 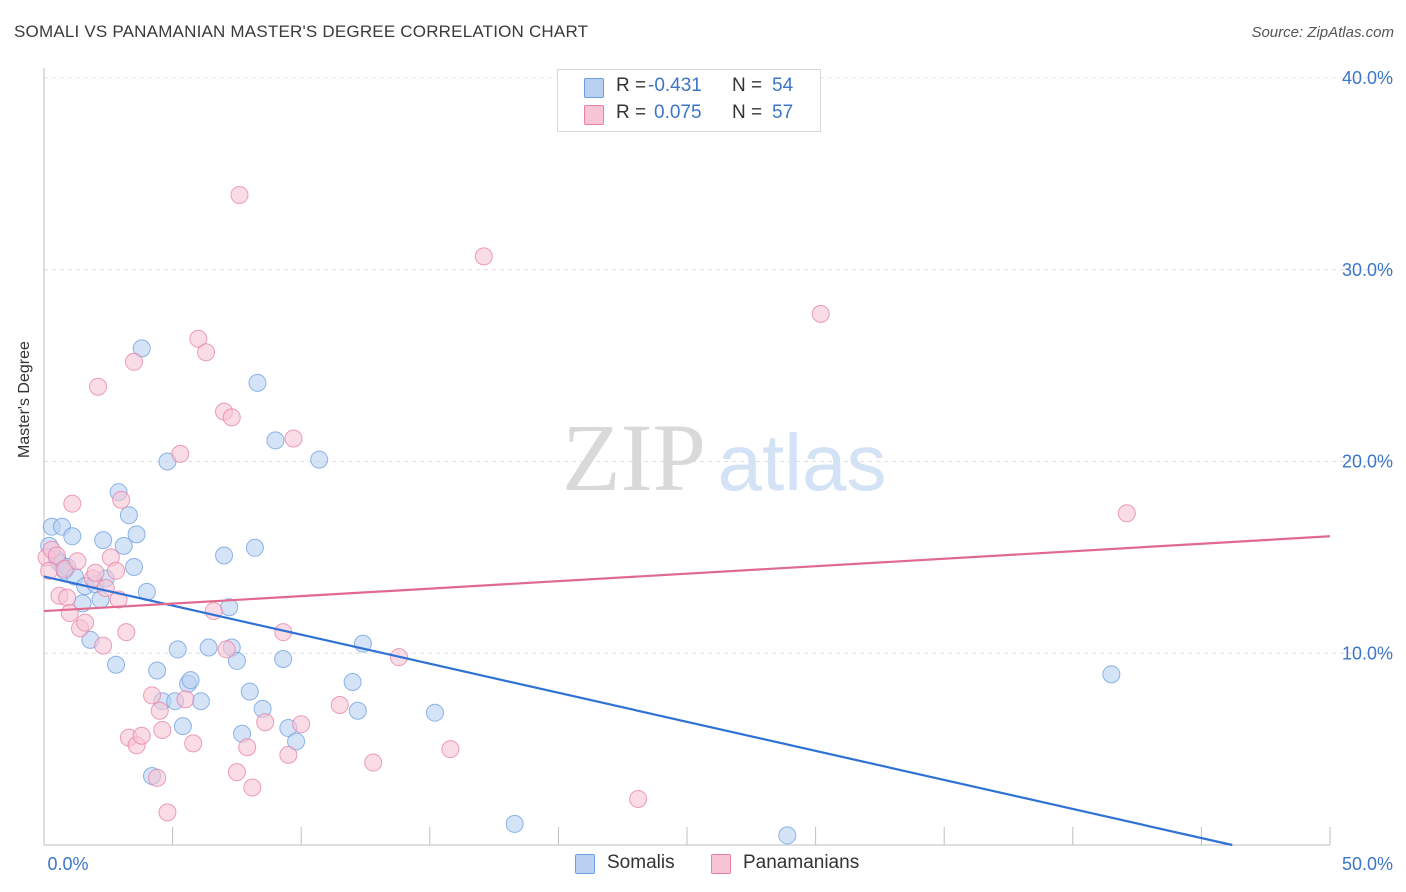 I want to click on r-value: -0.431, so click(x=675, y=85).